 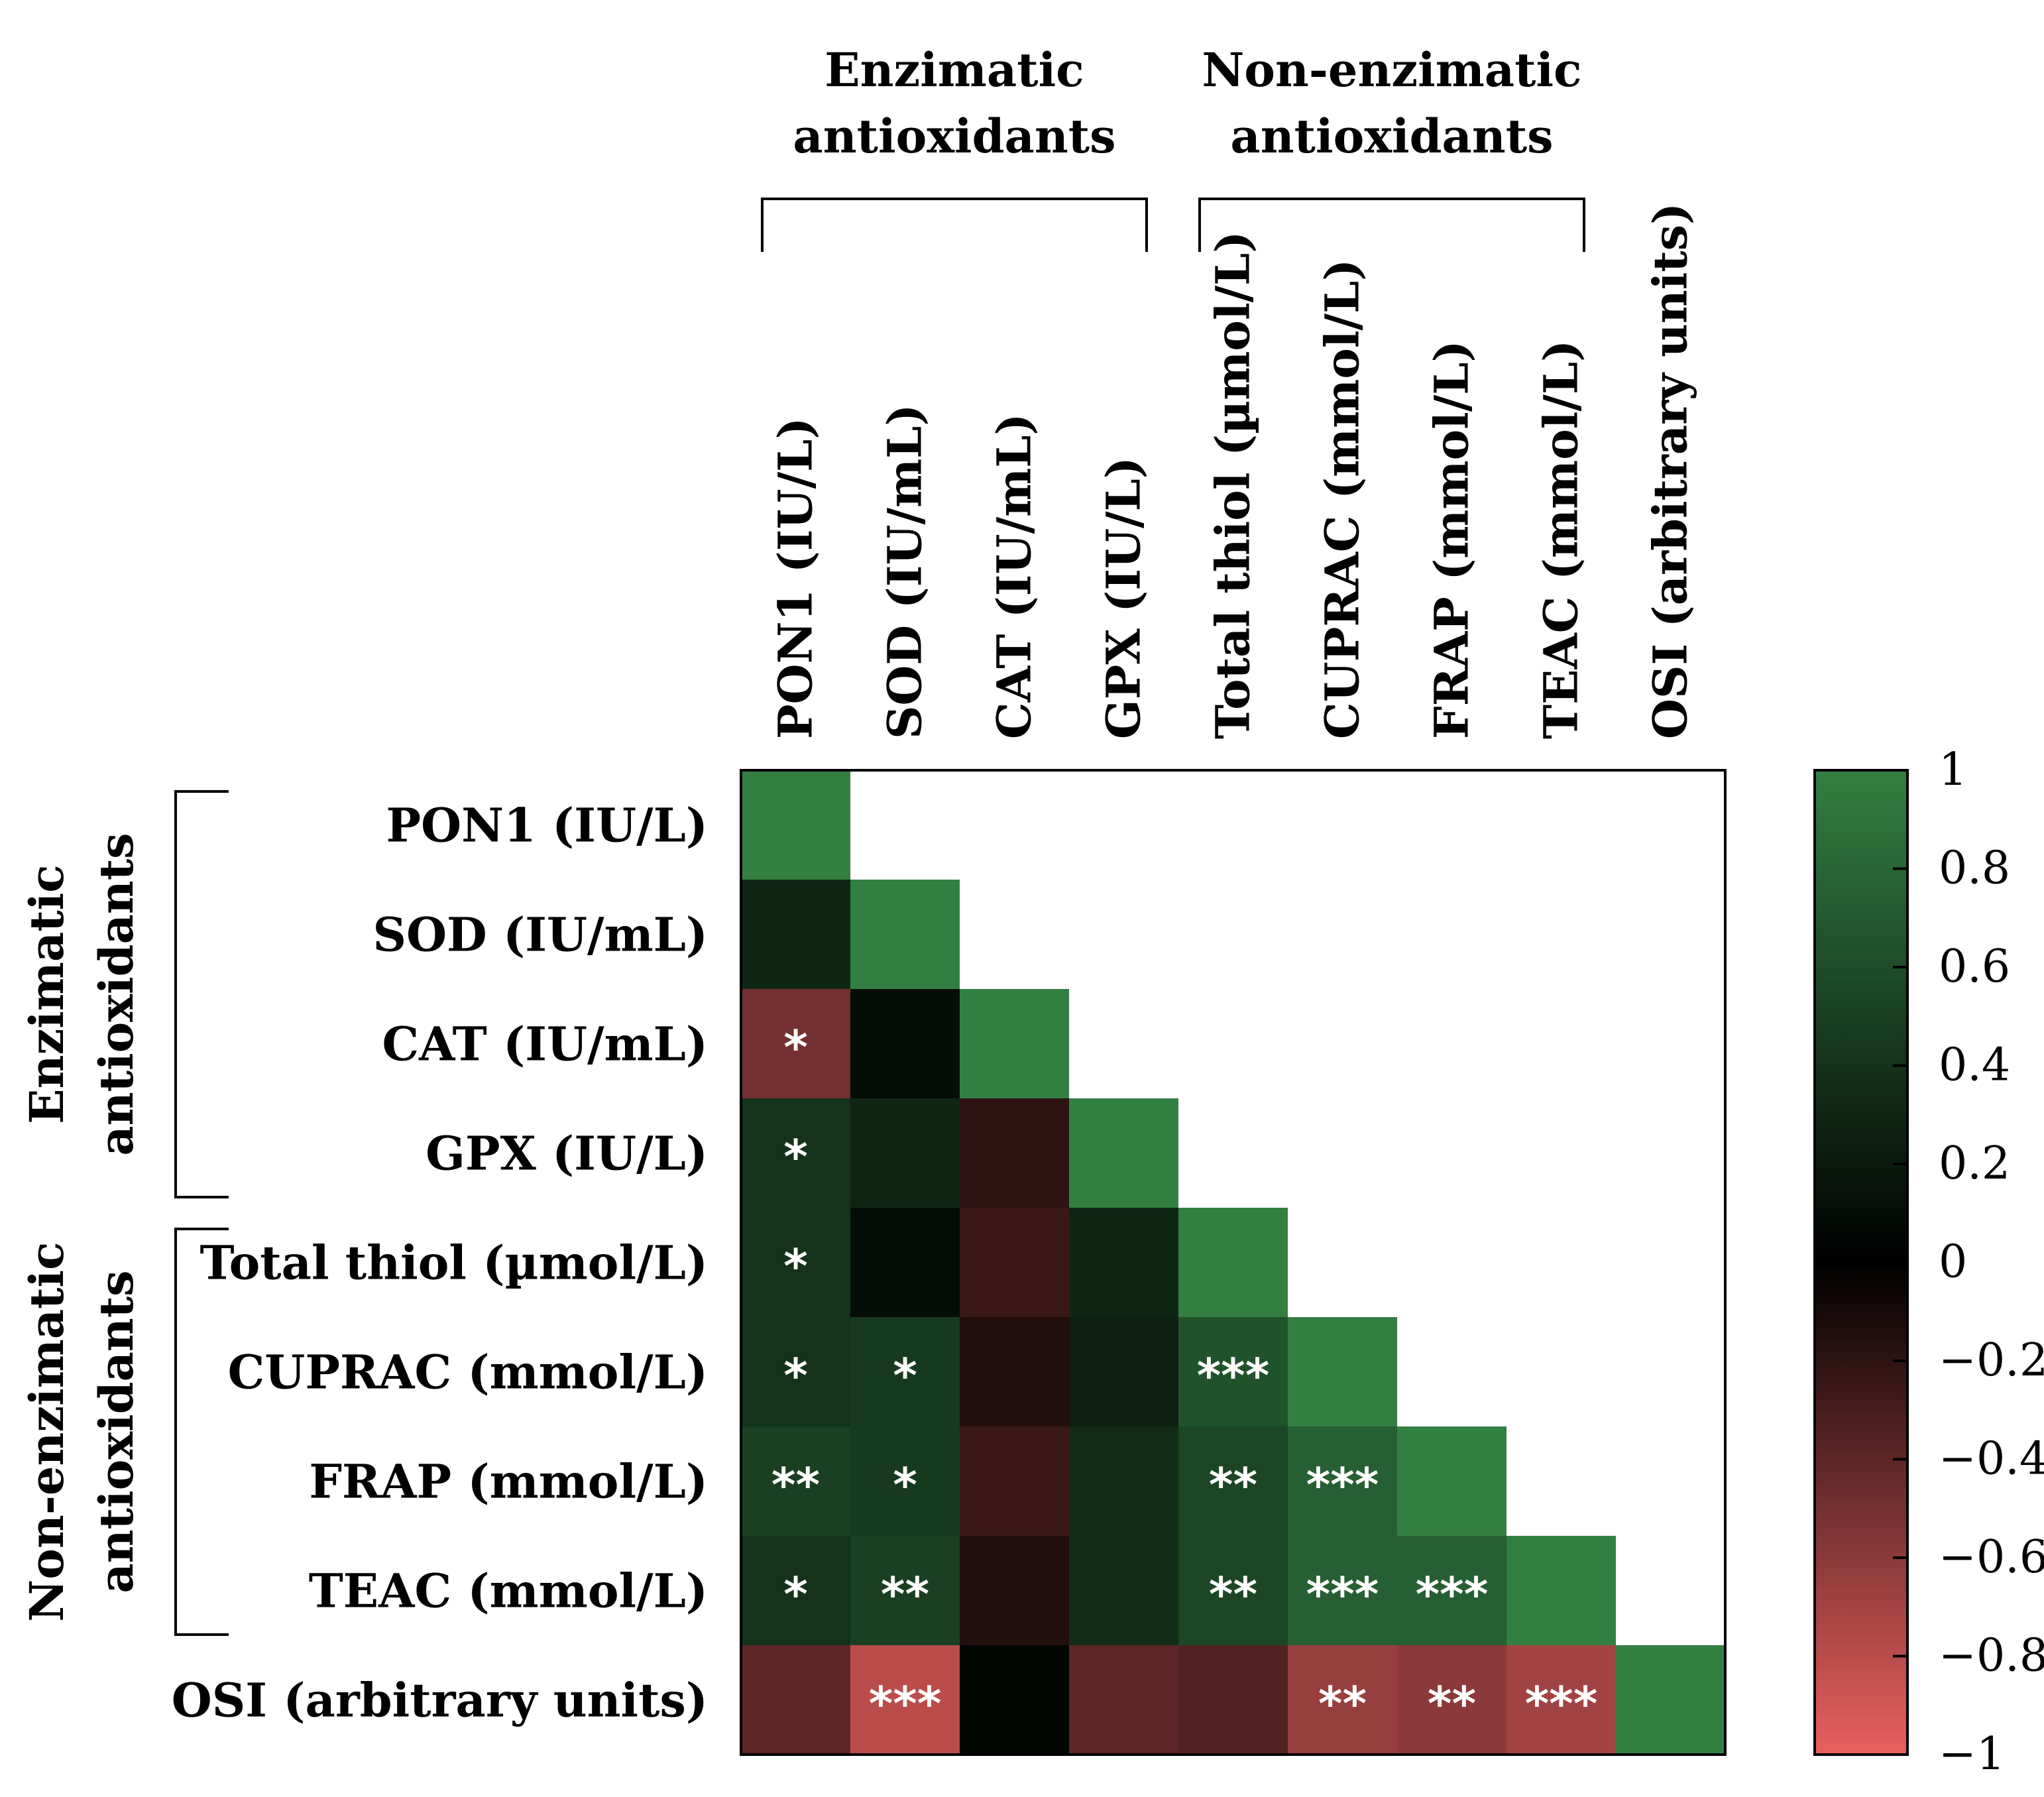 I want to click on column-label-5: CUPRAC (mmol/L), so click(x=1342, y=499).